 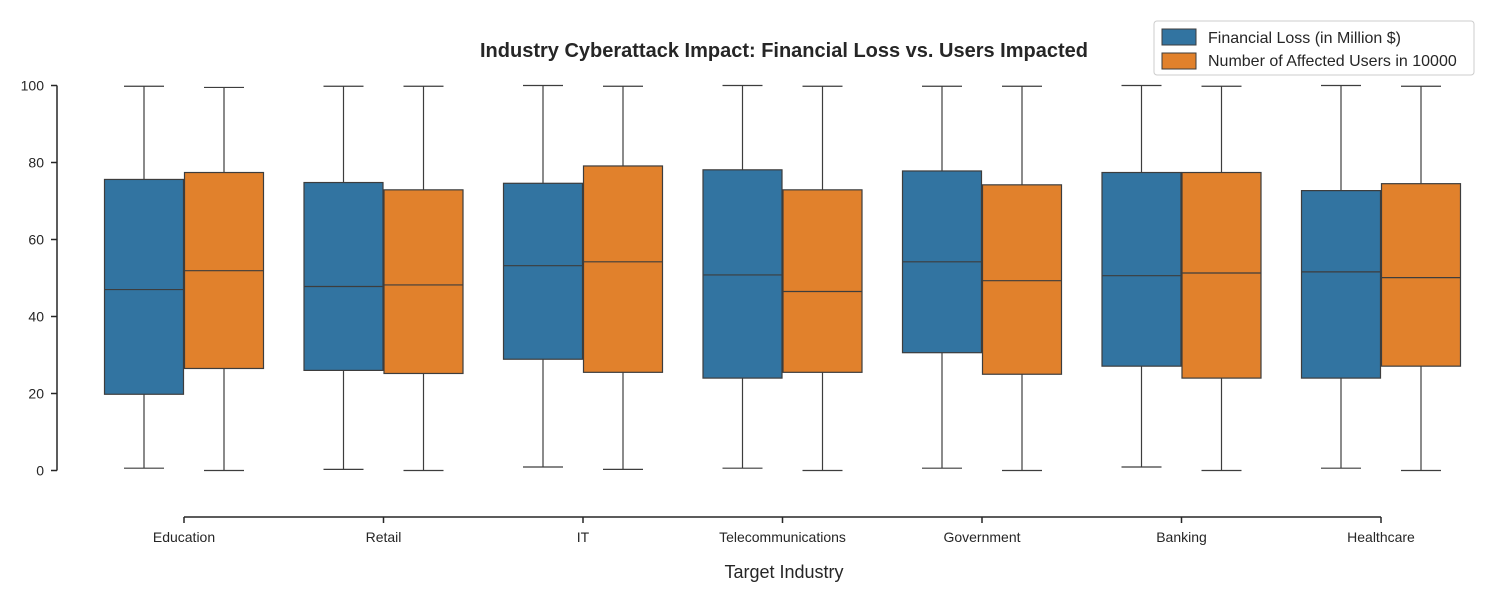 I want to click on y-tick-label-60: 60, so click(x=36, y=240).